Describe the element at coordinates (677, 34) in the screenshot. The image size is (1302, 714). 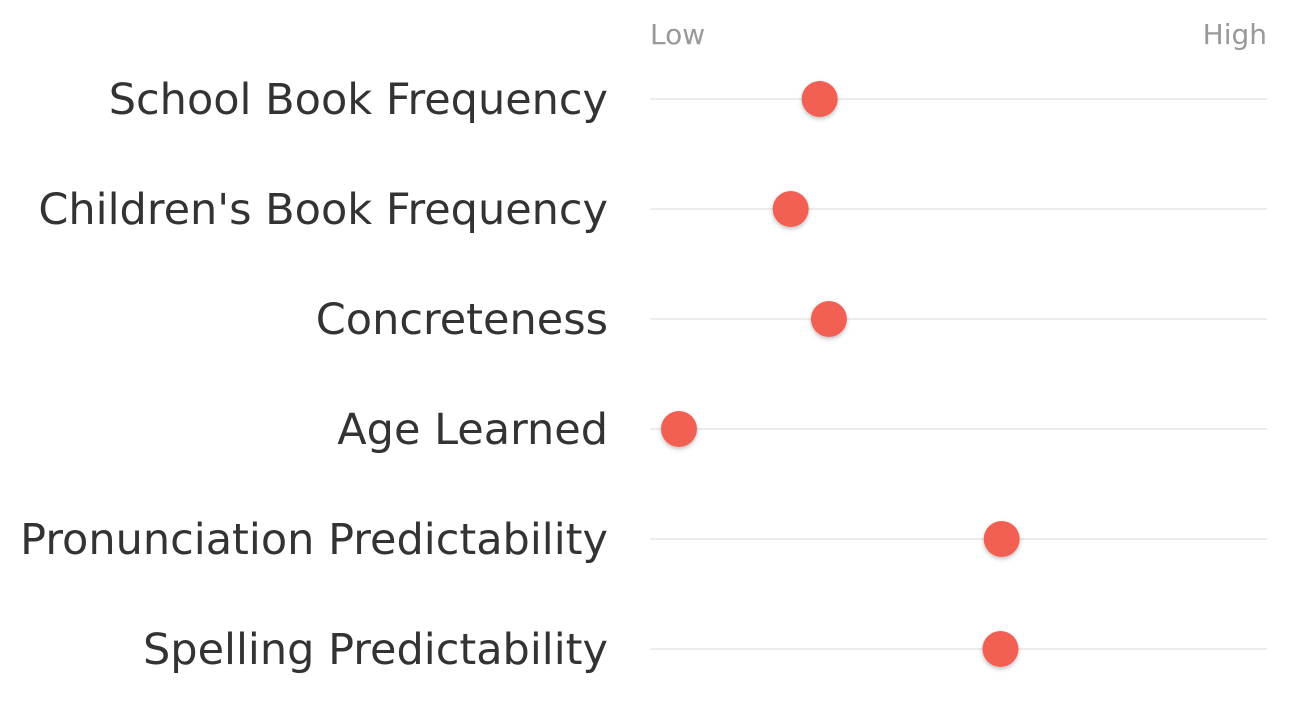
I see `scale-low-label: Low` at that location.